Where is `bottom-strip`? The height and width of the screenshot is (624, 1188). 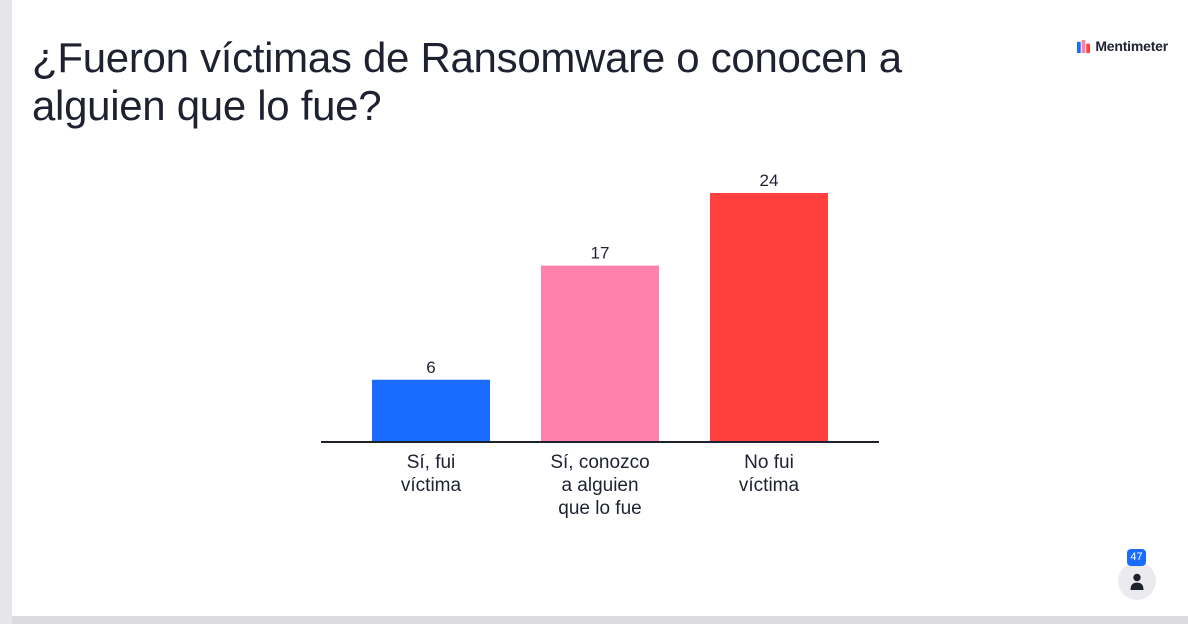
bottom-strip is located at coordinates (600, 620).